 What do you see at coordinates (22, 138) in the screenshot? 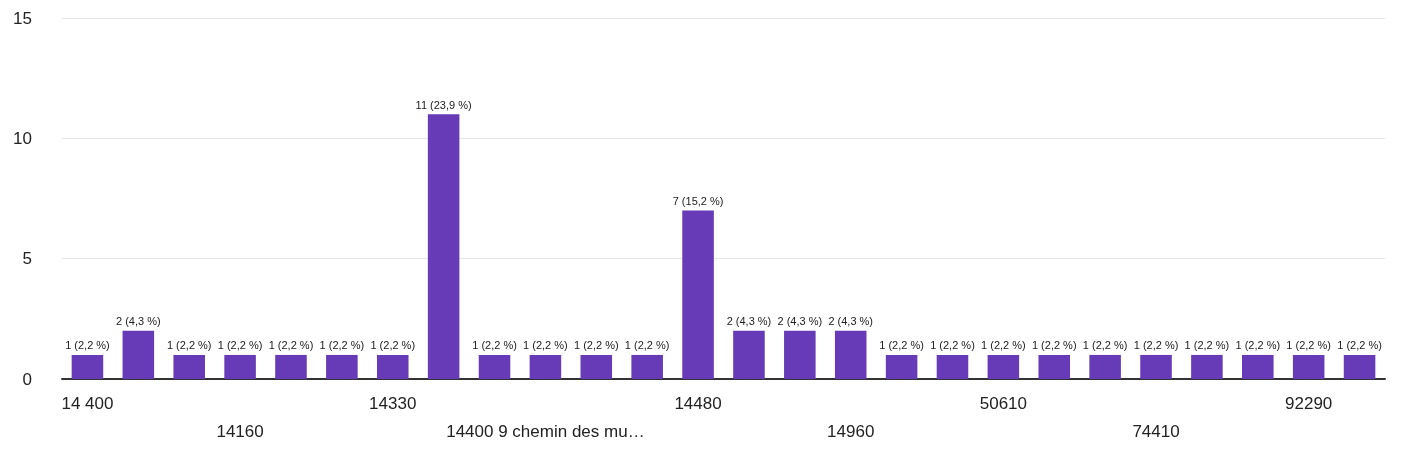
I see `y-tick-label: 10` at bounding box center [22, 138].